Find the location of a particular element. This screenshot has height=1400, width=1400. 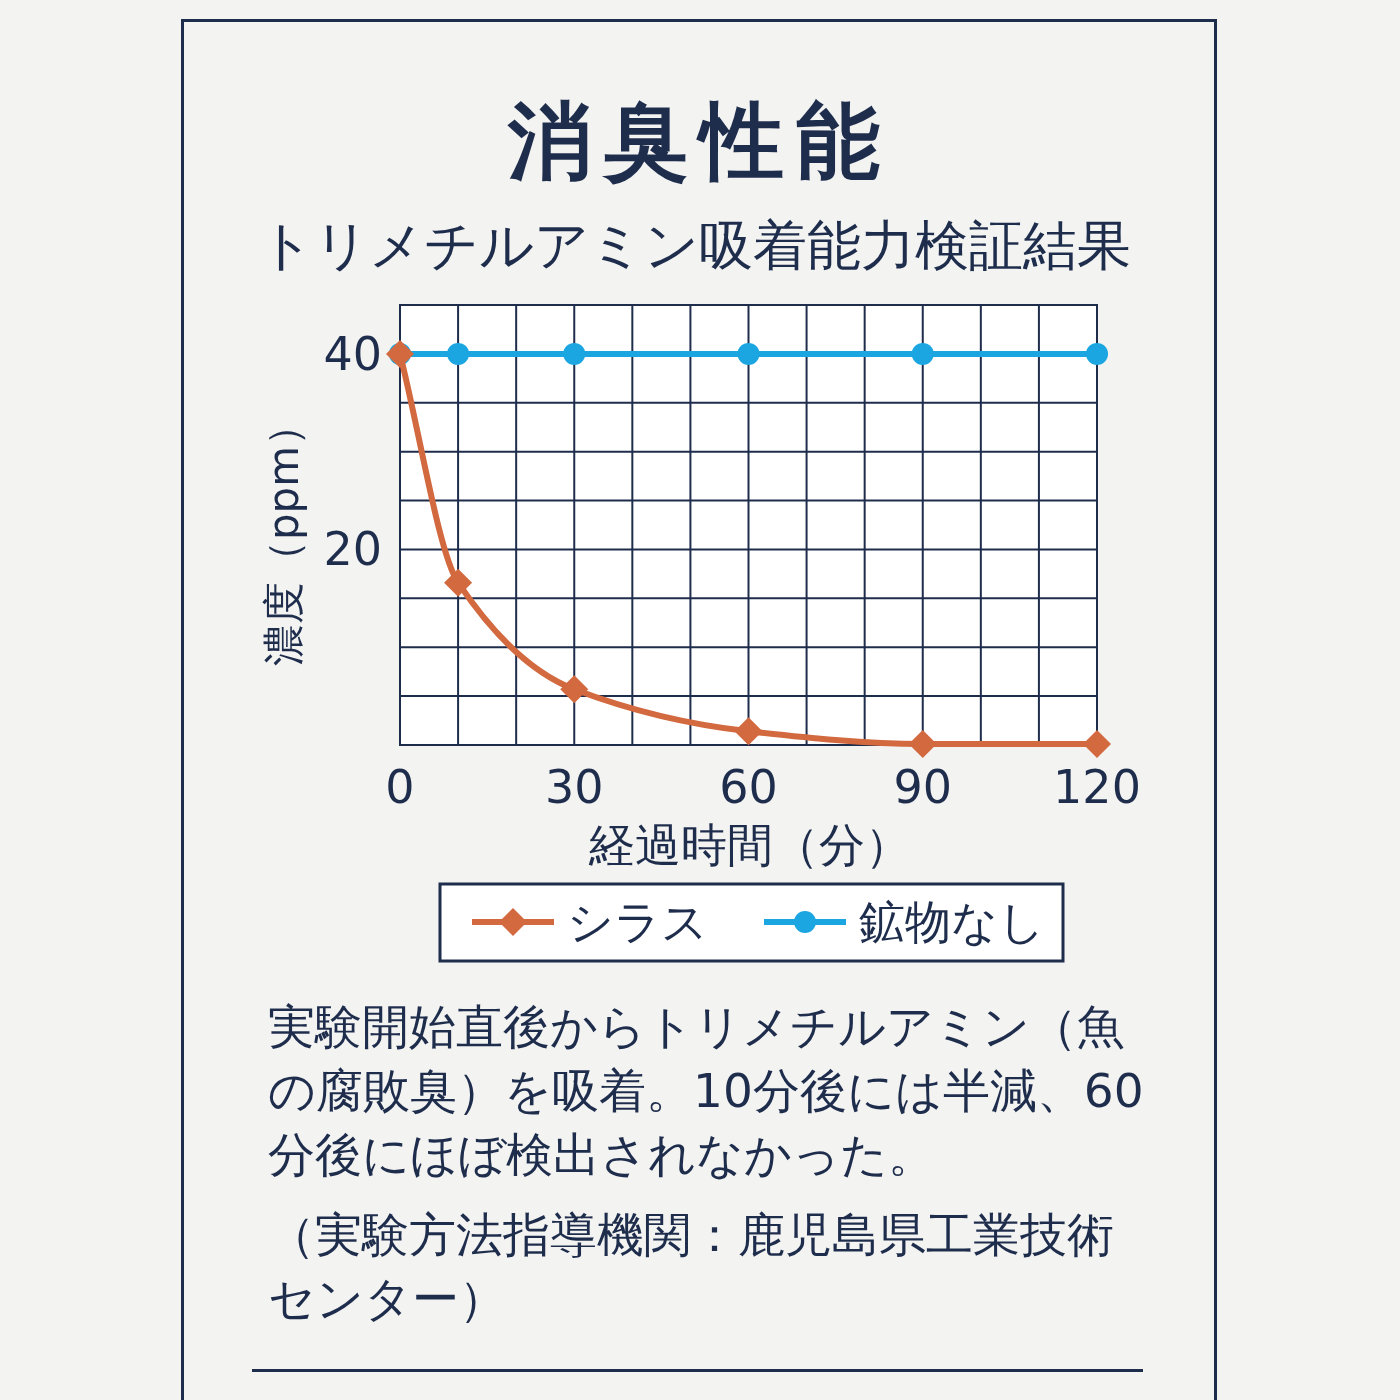

xtick: 120 is located at coordinates (1097, 787).